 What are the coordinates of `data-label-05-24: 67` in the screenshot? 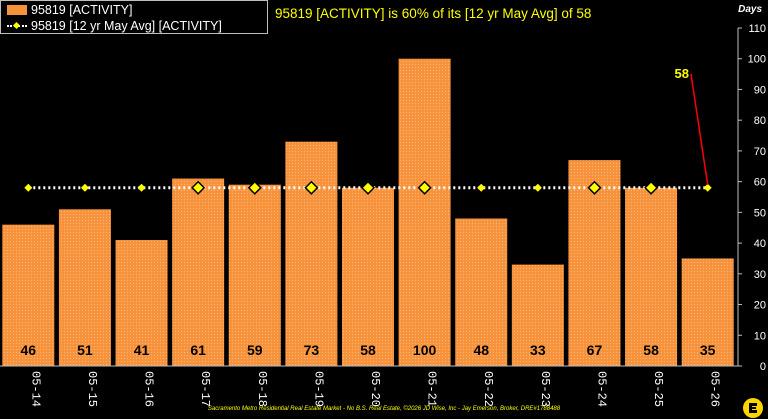 It's located at (595, 350).